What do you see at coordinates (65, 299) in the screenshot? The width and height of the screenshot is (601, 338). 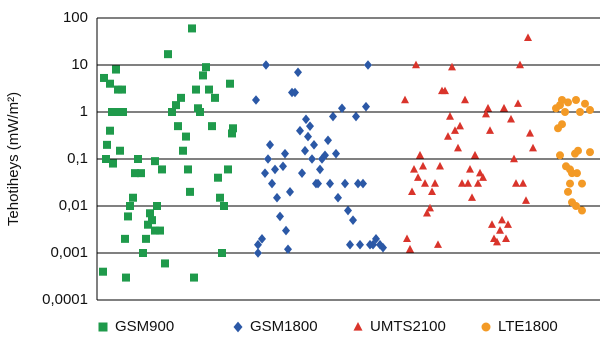 I see `y-tick-label: 0,0001` at bounding box center [65, 299].